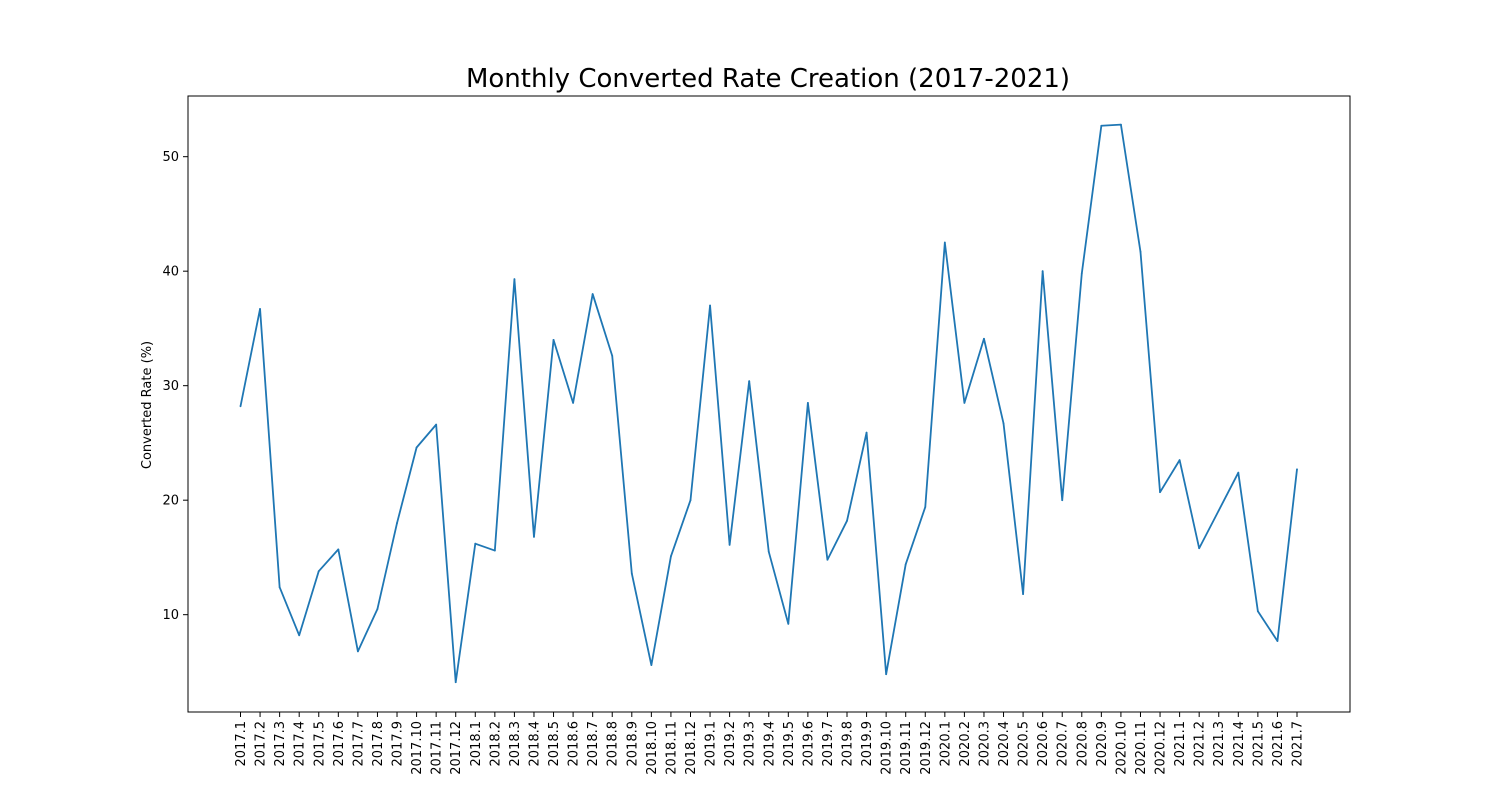 The width and height of the screenshot is (1500, 800). Describe the element at coordinates (1024, 744) in the screenshot. I see `x-tick-label: 2020.5` at that location.